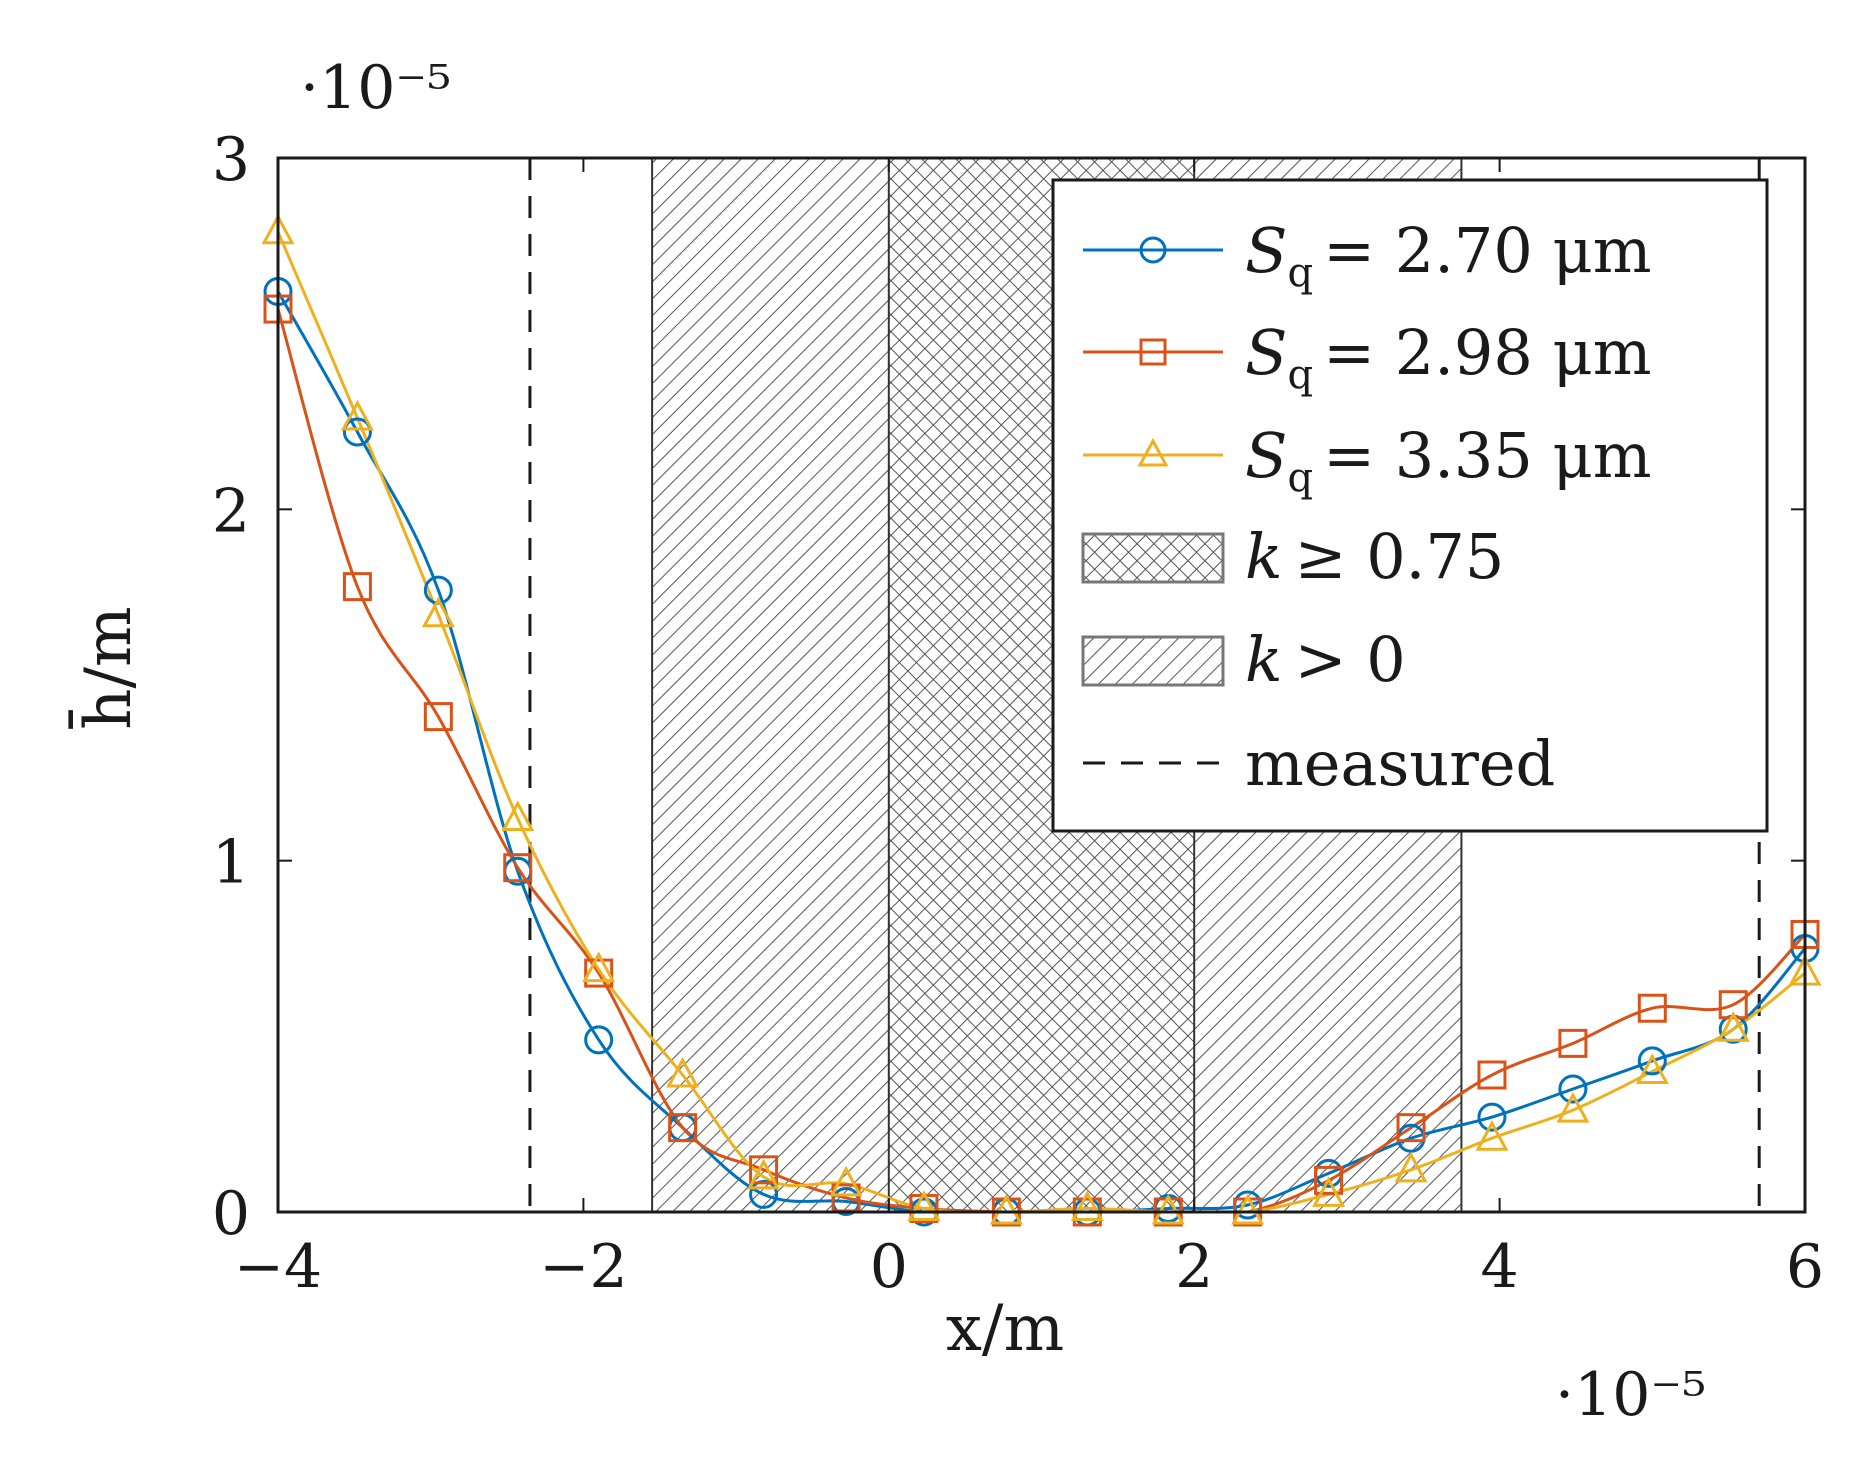 Image resolution: width=1868 pixels, height=1471 pixels. What do you see at coordinates (1350, 659) in the screenshot?
I see `legend-k-low-relation: > 0` at bounding box center [1350, 659].